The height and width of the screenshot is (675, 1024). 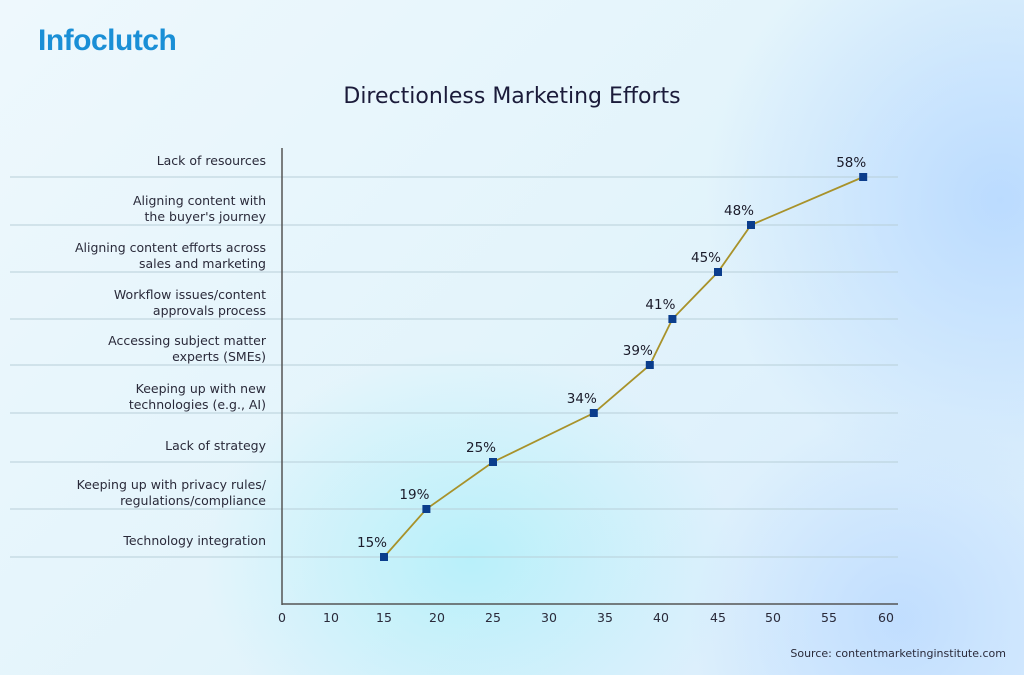 What do you see at coordinates (219, 356) in the screenshot?
I see `category-label: experts (SMEs)` at bounding box center [219, 356].